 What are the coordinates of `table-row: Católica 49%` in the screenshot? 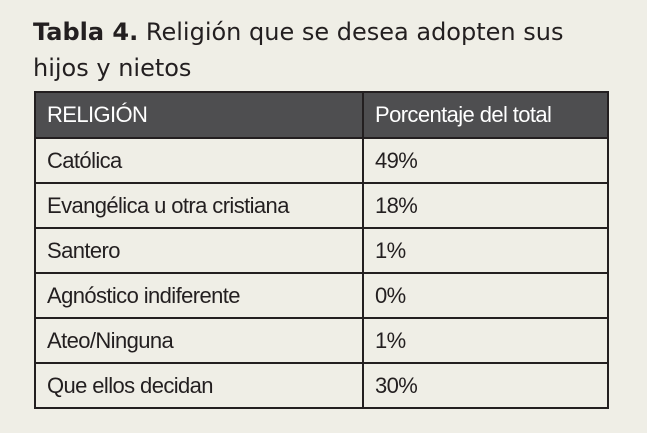 It's located at (321, 160).